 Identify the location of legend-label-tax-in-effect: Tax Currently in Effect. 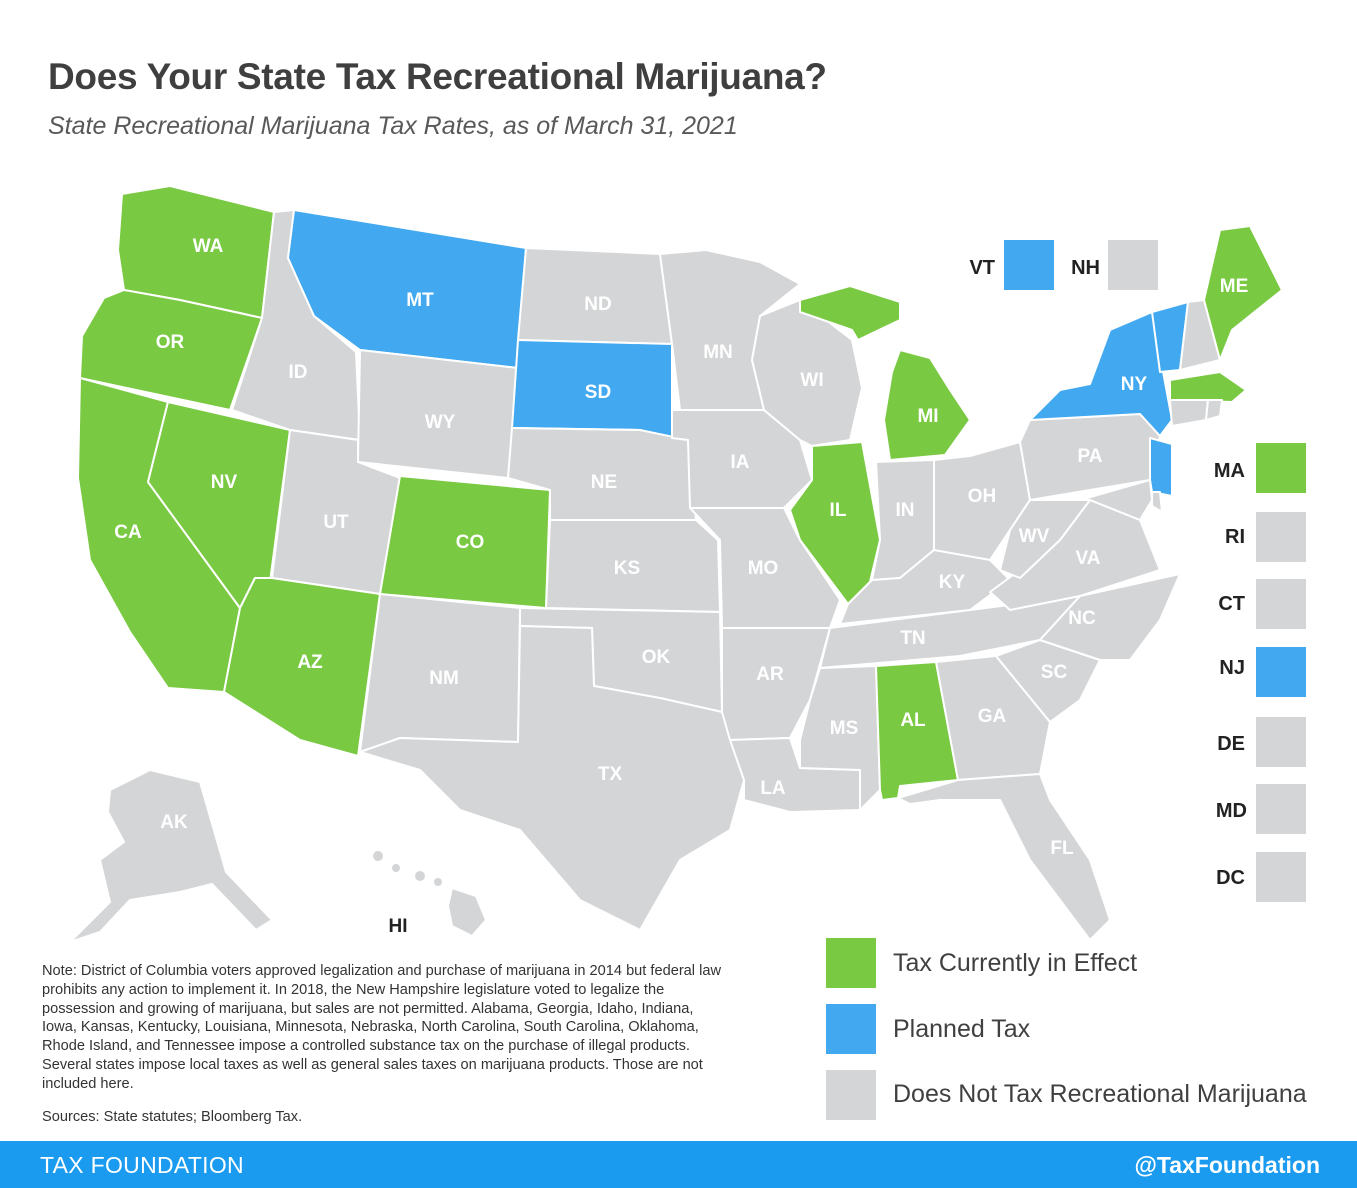
(1015, 963).